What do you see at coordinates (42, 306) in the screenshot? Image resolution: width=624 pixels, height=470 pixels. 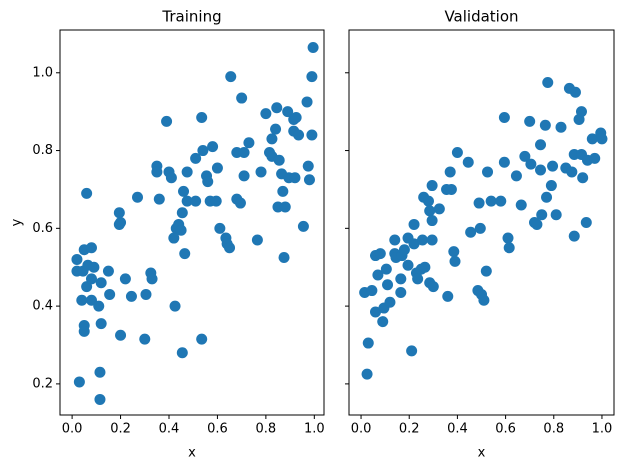 I see `y-tick-label: 0.4` at bounding box center [42, 306].